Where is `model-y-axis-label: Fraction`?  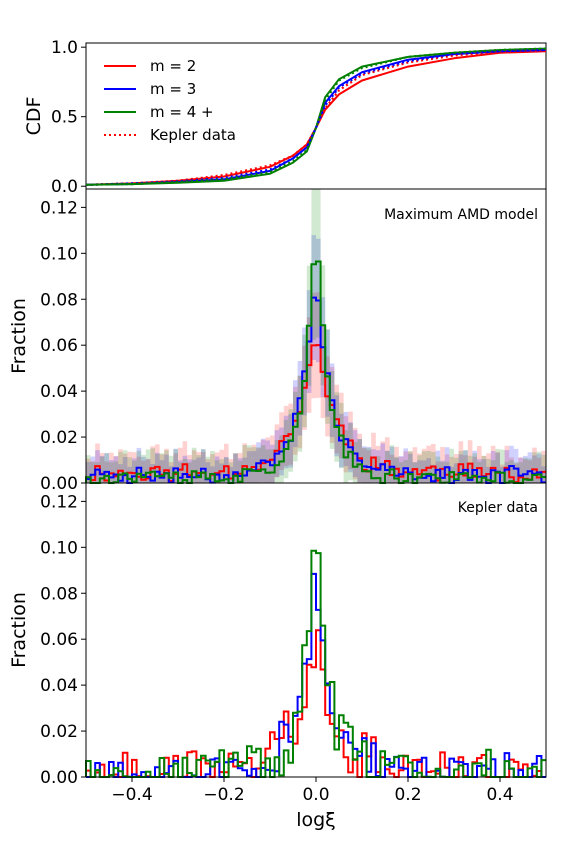
model-y-axis-label: Fraction is located at coordinates (19, 336).